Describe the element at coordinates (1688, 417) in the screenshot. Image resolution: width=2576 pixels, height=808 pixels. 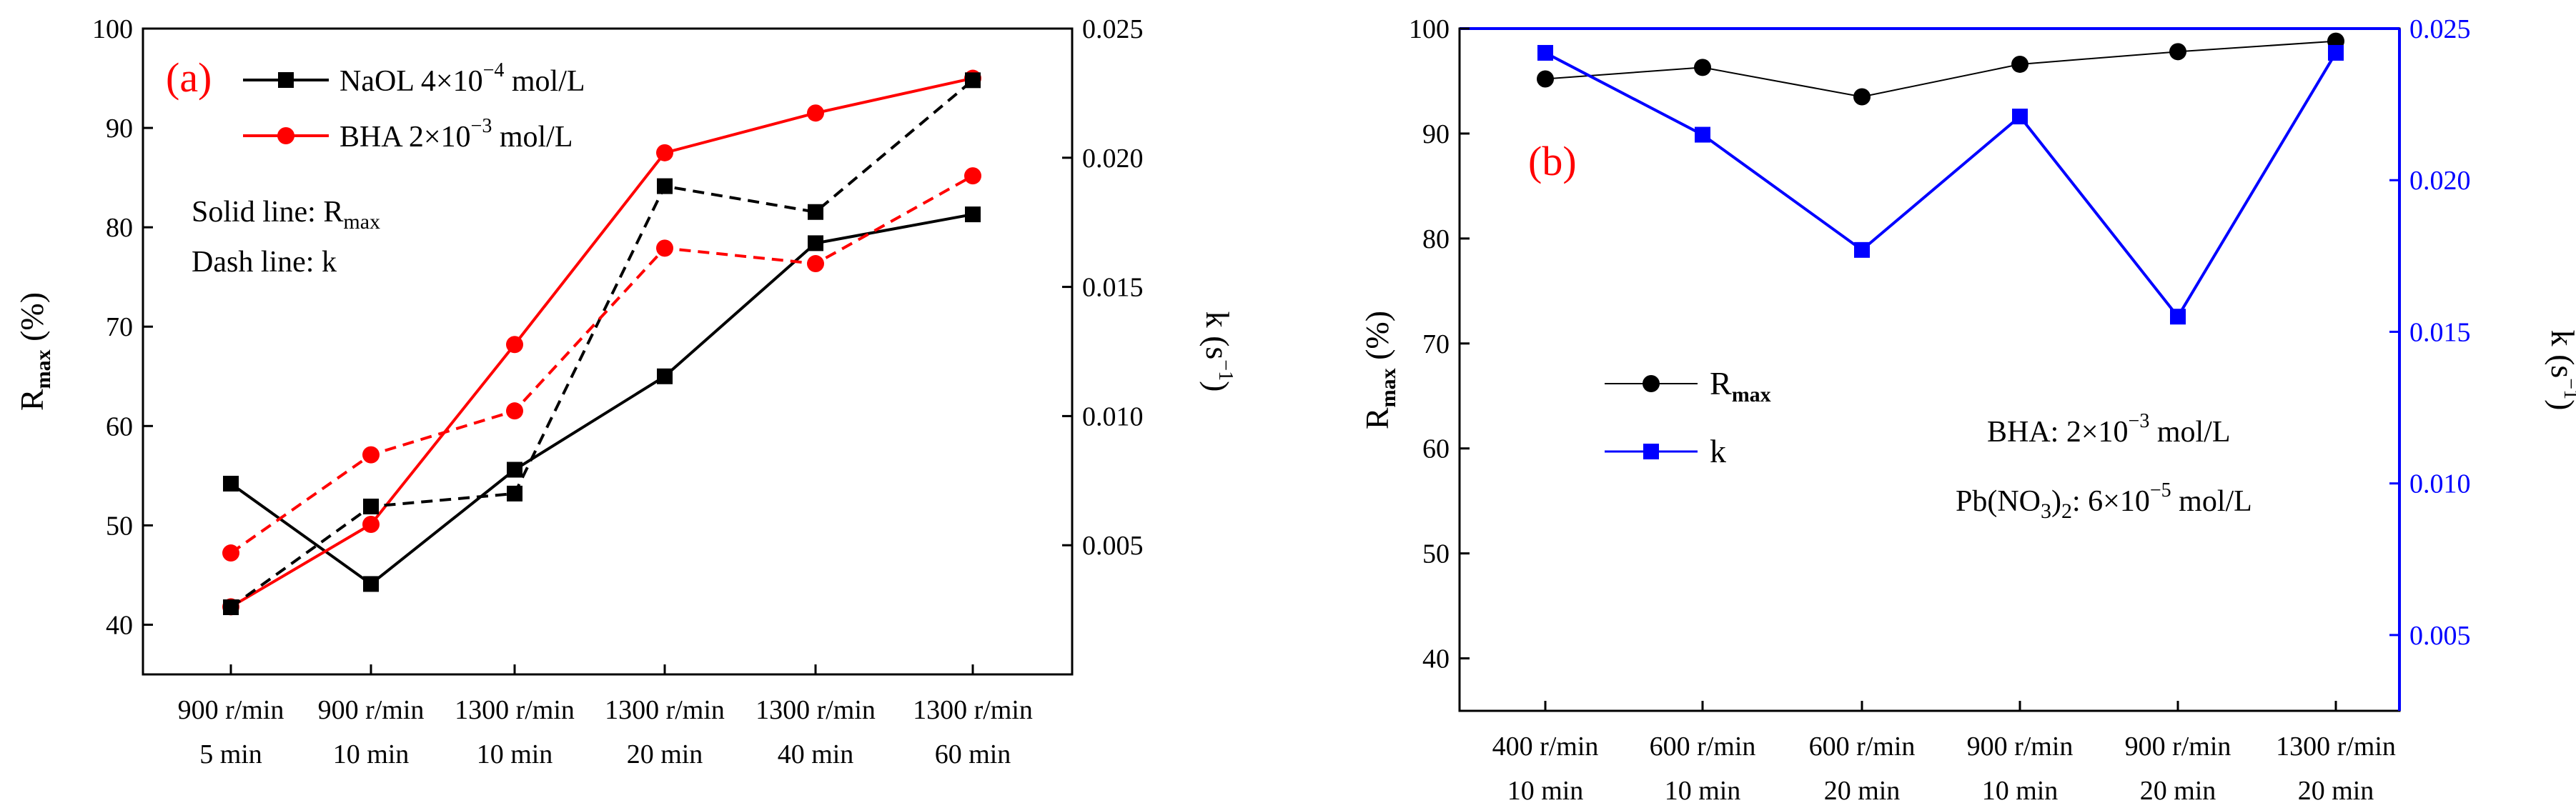
I see `panel-b-legend: Rmax k` at that location.